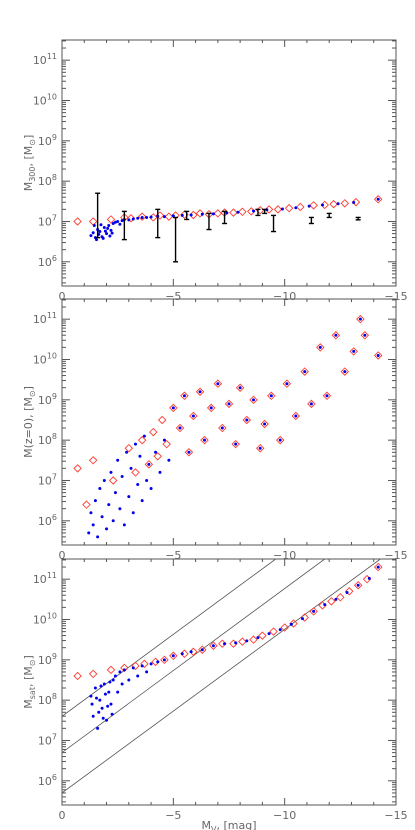 The width and height of the screenshot is (415, 830). I want to click on x-tick-label: −10, so click(284, 815).